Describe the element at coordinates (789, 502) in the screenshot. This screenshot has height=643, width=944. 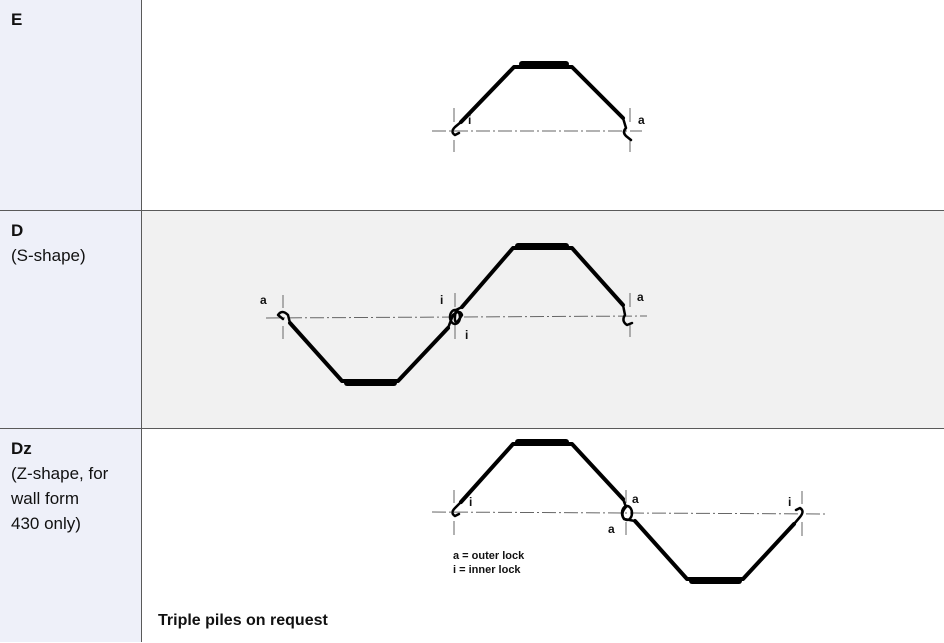
I see `lock-label-right: i` at that location.